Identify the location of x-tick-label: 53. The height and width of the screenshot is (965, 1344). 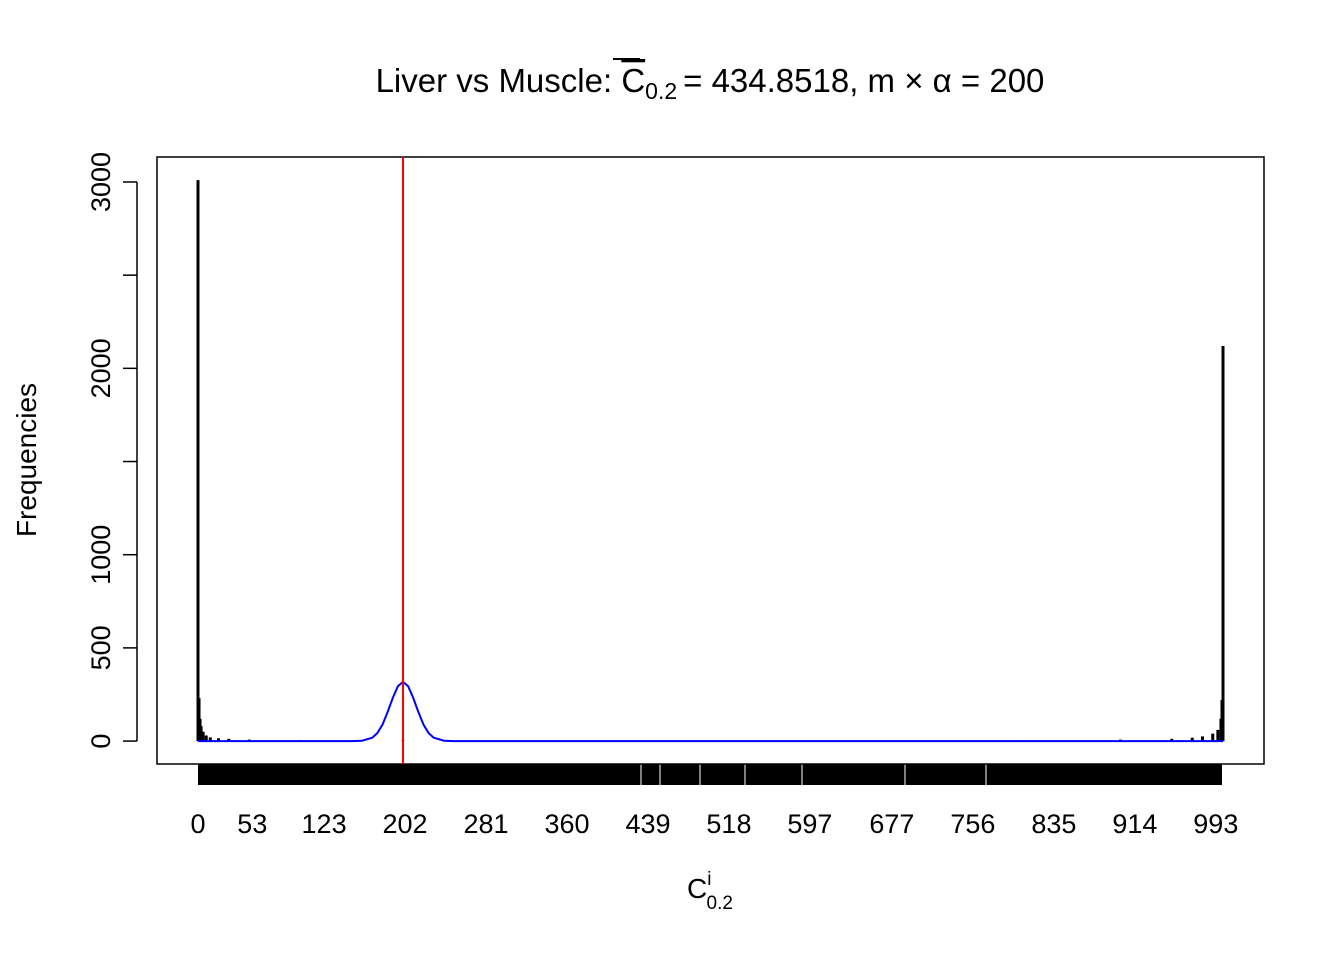
(252, 824).